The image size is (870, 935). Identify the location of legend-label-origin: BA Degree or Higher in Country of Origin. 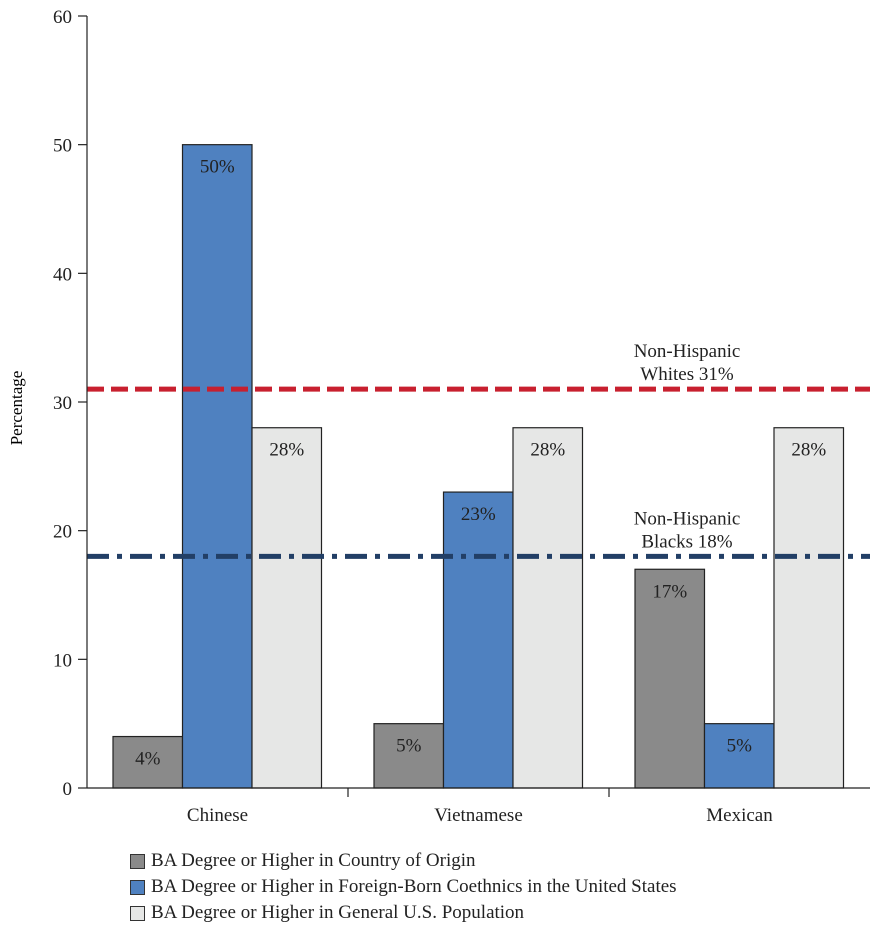
(313, 860).